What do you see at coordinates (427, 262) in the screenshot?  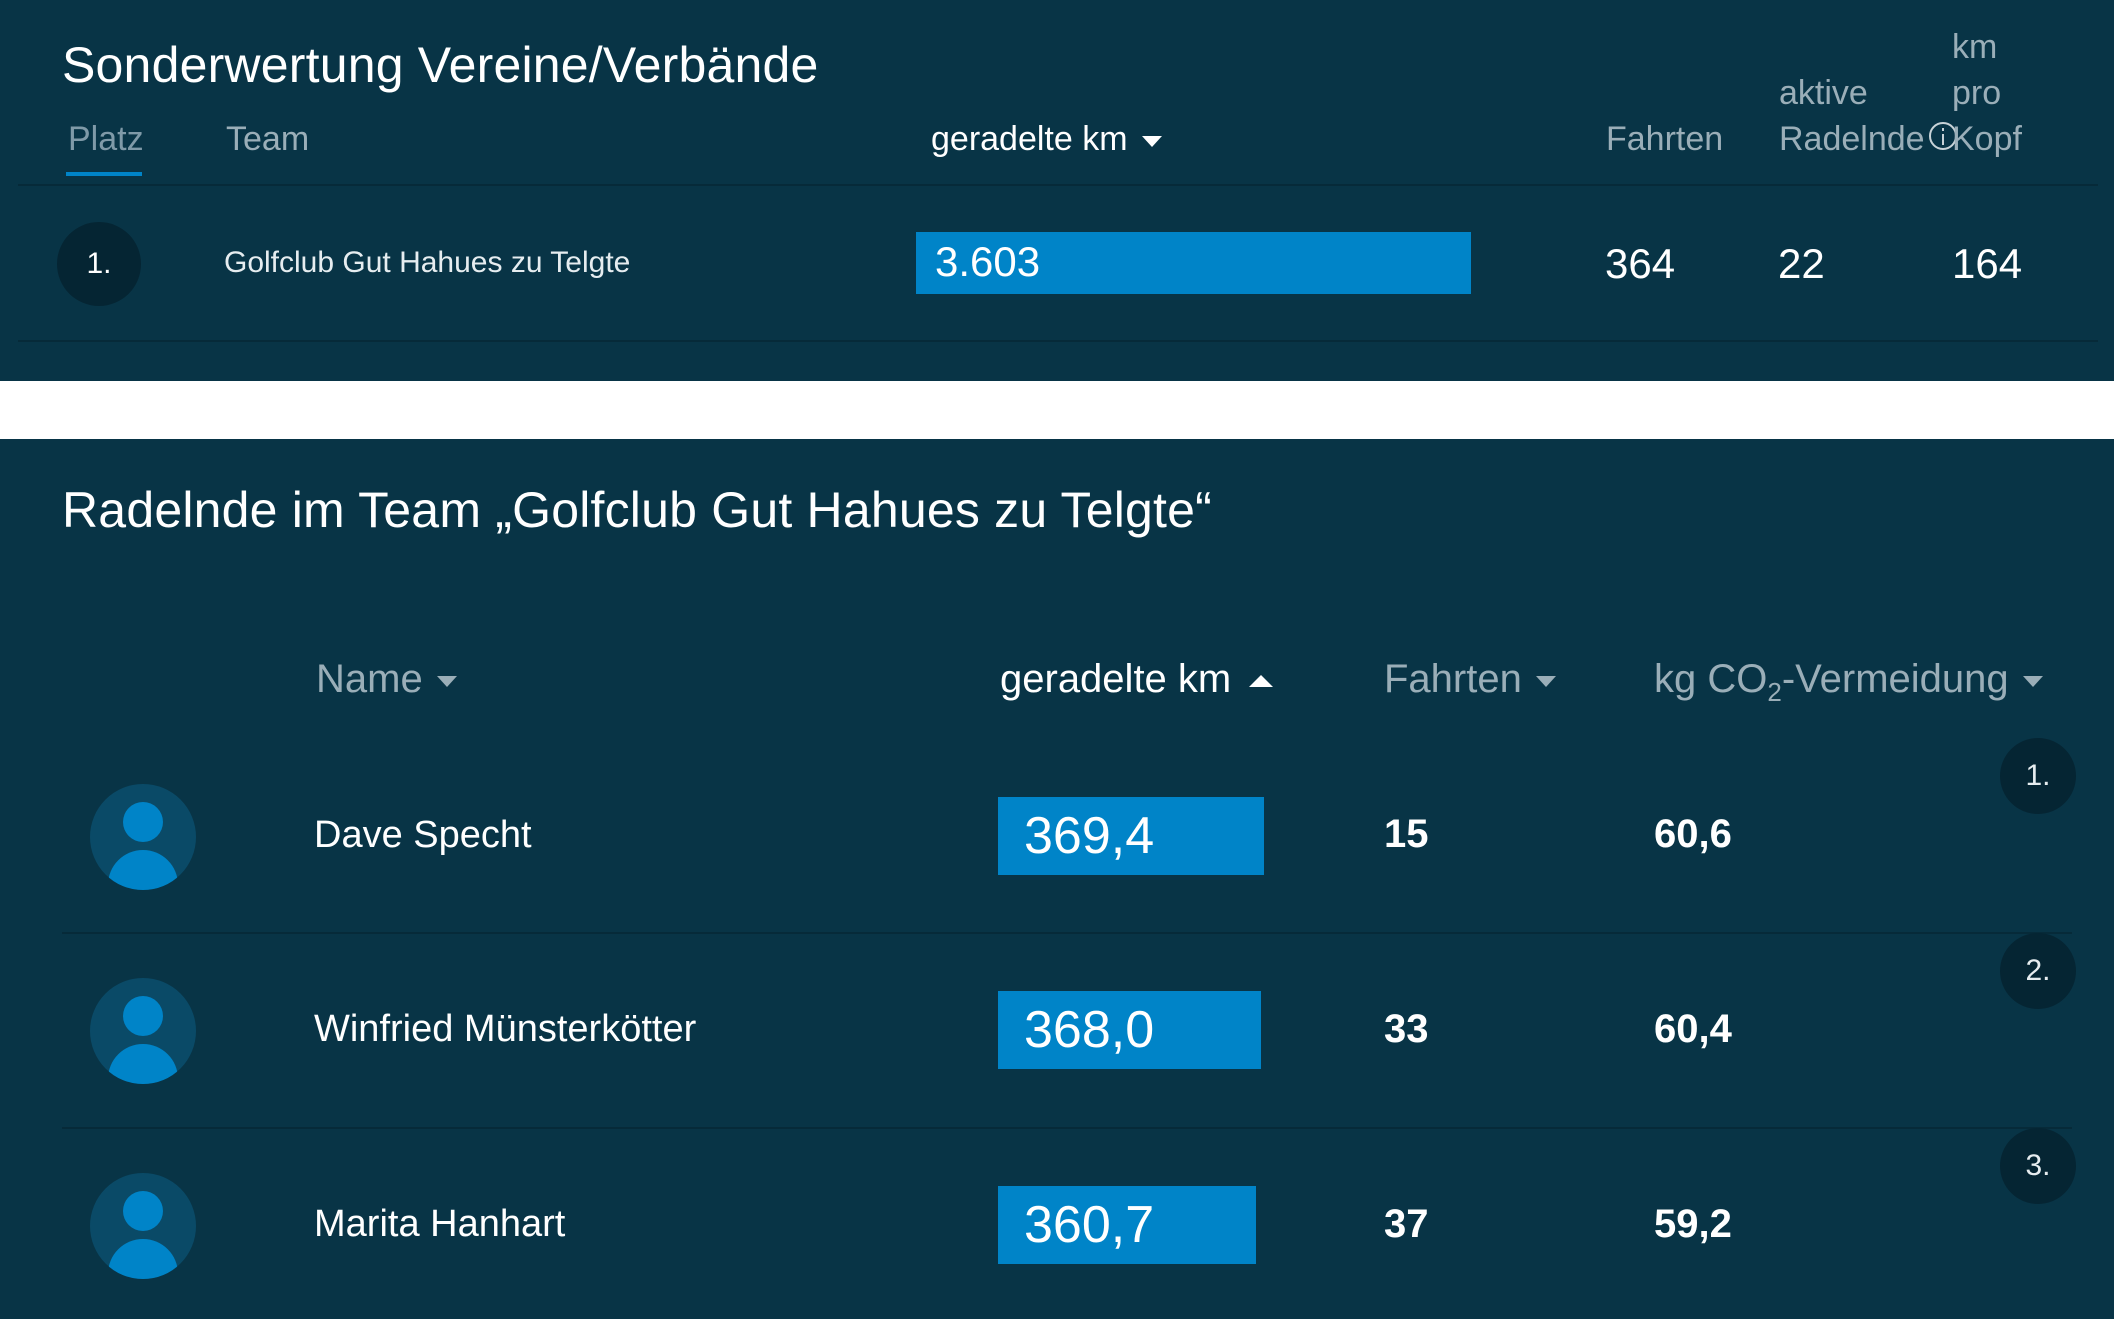 I see `team-name: Golfclub Gut Hahues zu Telgte` at bounding box center [427, 262].